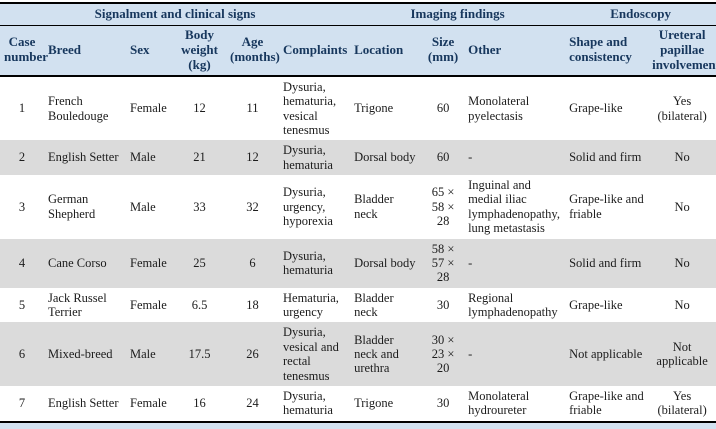 This screenshot has height=429, width=716. What do you see at coordinates (199, 51) in the screenshot?
I see `column-header-body-weight: Body weight (kg)` at bounding box center [199, 51].